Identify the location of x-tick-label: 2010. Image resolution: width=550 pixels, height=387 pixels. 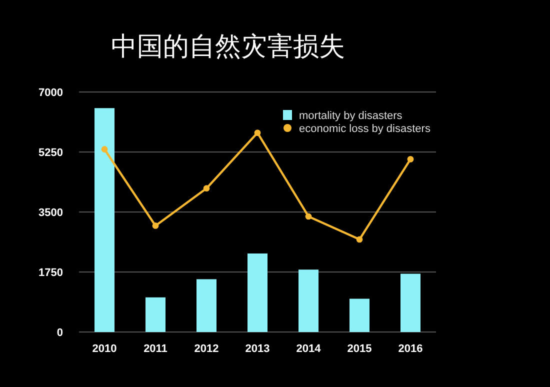
(104, 349).